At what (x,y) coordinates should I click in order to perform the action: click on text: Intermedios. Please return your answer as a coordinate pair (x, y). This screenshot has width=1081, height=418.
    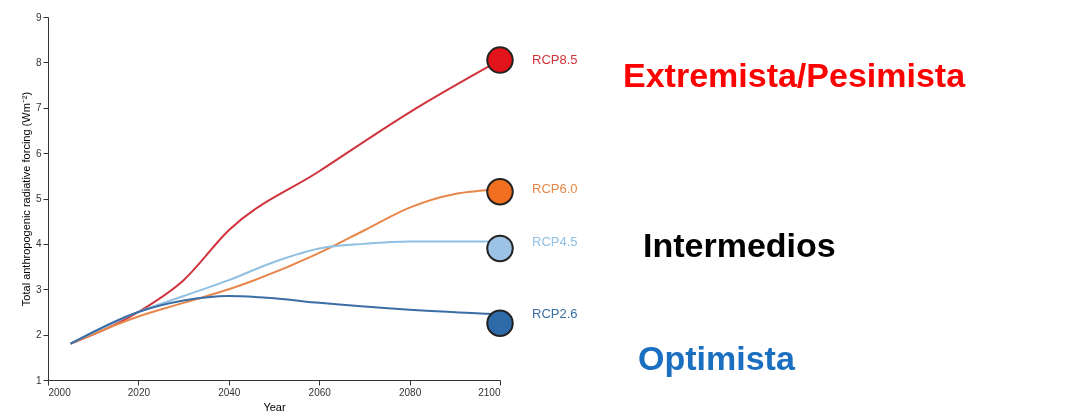
    Looking at the image, I should click on (739, 245).